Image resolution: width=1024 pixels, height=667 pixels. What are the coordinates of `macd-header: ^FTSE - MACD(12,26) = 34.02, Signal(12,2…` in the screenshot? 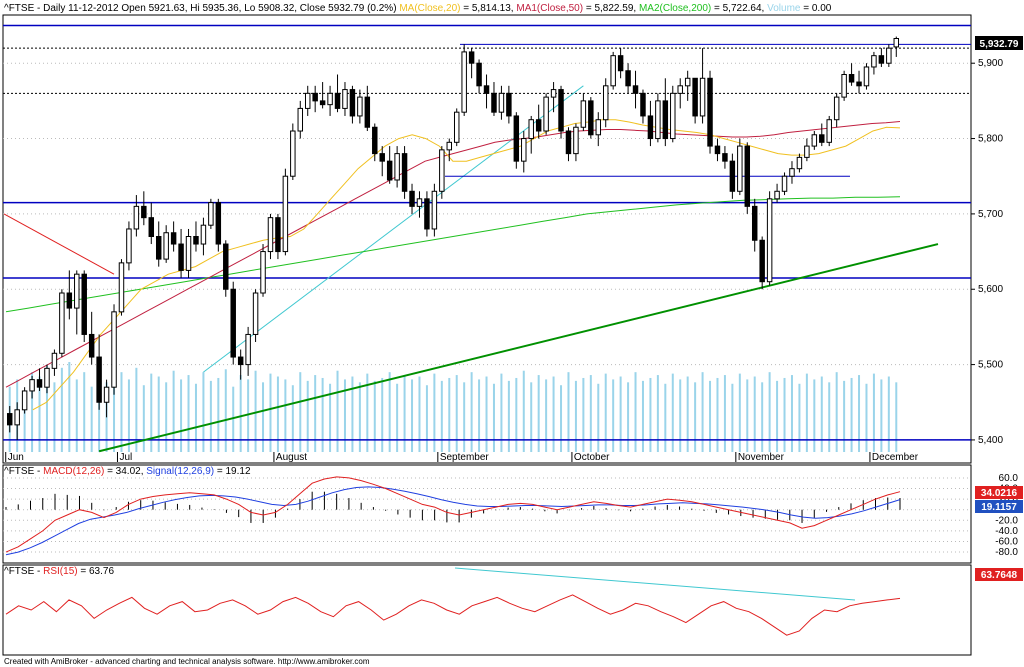 It's located at (127, 471).